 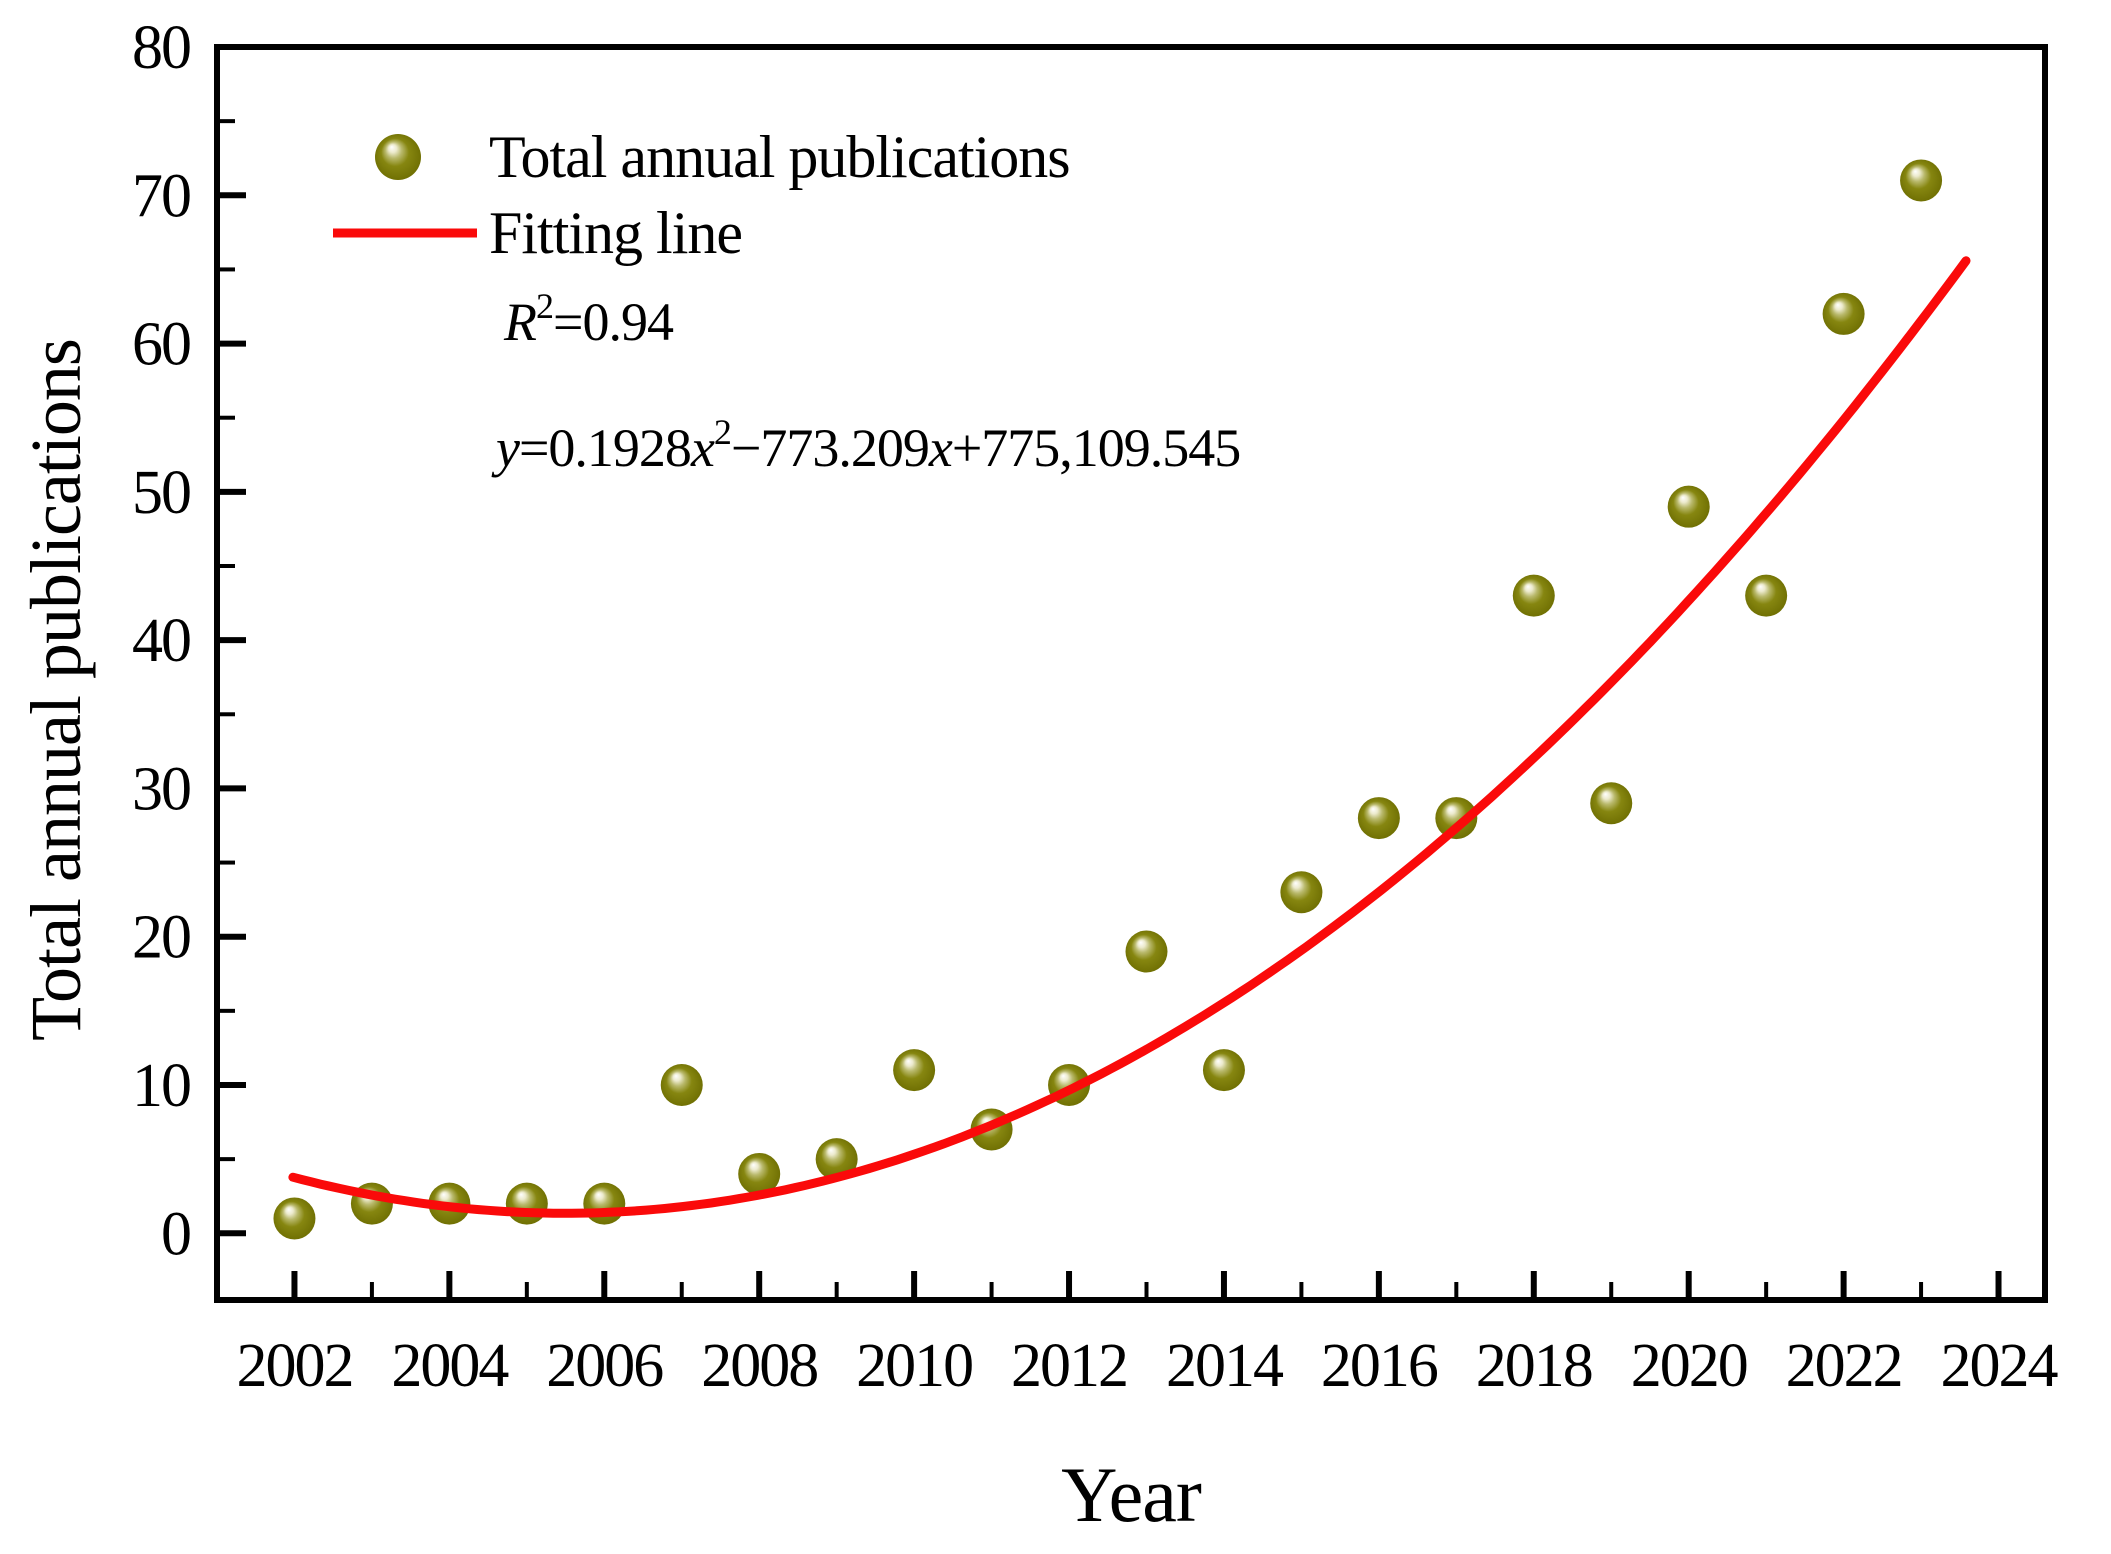 I want to click on data-point-2022, so click(x=1843, y=313).